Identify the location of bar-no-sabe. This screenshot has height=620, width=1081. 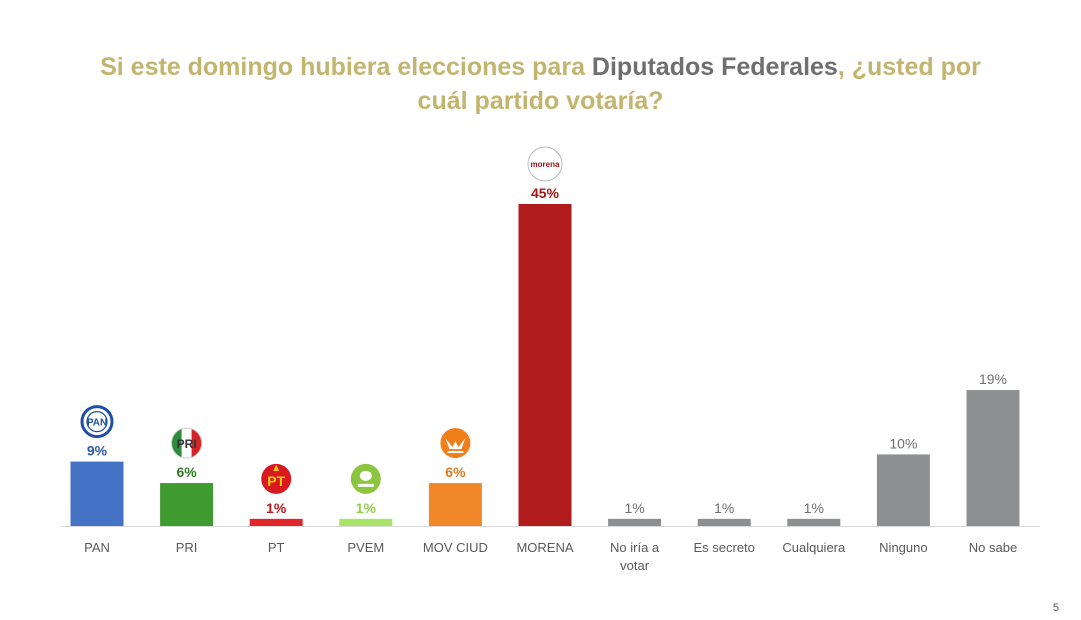
(993, 458).